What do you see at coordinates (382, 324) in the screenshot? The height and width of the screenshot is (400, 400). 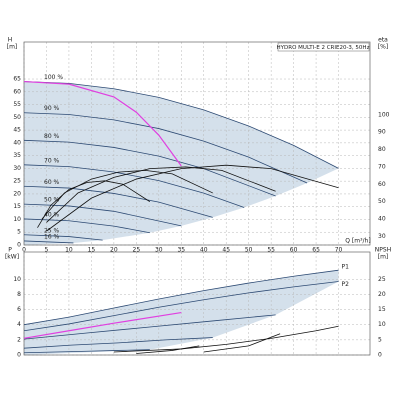 I see `y2-tick-label: 10` at bounding box center [382, 324].